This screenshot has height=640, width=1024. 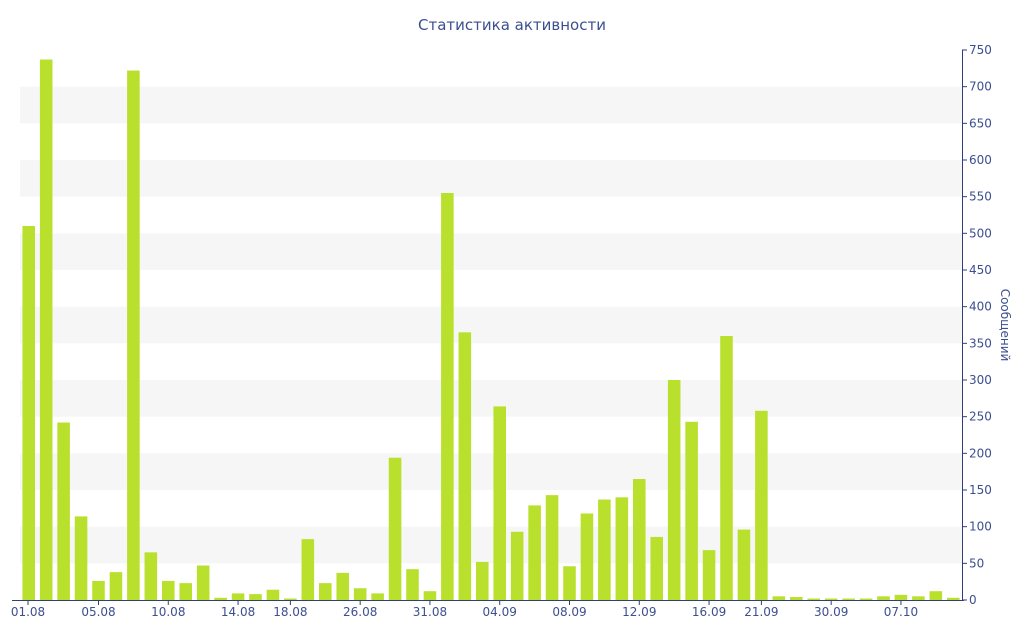 I want to click on y-tick-label: 600, so click(x=980, y=160).